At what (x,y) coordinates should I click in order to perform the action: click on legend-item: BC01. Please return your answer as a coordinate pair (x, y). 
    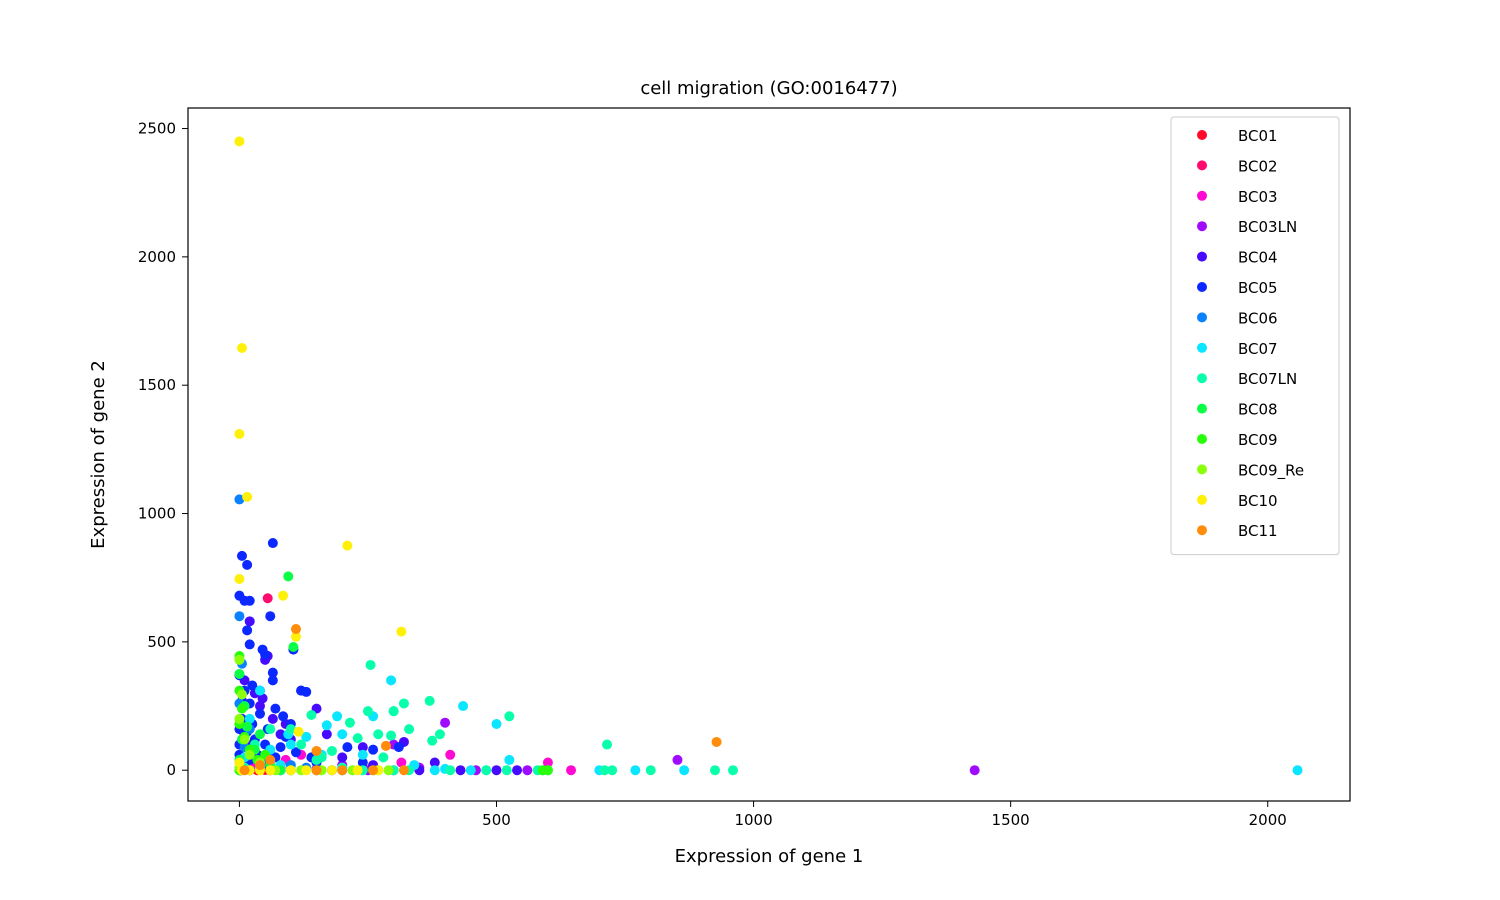
    Looking at the image, I should click on (1237, 136).